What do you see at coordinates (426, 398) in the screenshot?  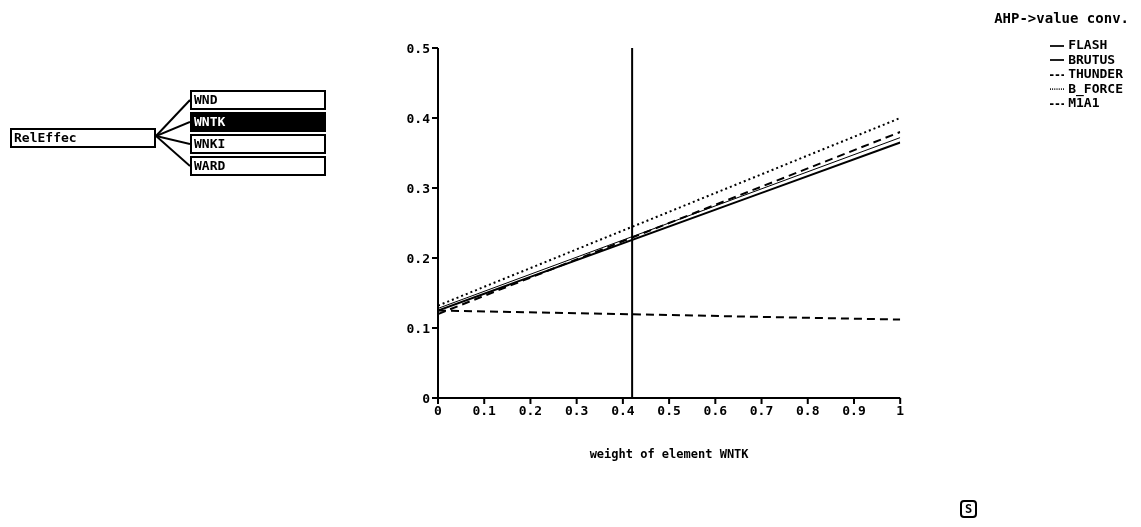 I see `y-tick-label: 0` at bounding box center [426, 398].